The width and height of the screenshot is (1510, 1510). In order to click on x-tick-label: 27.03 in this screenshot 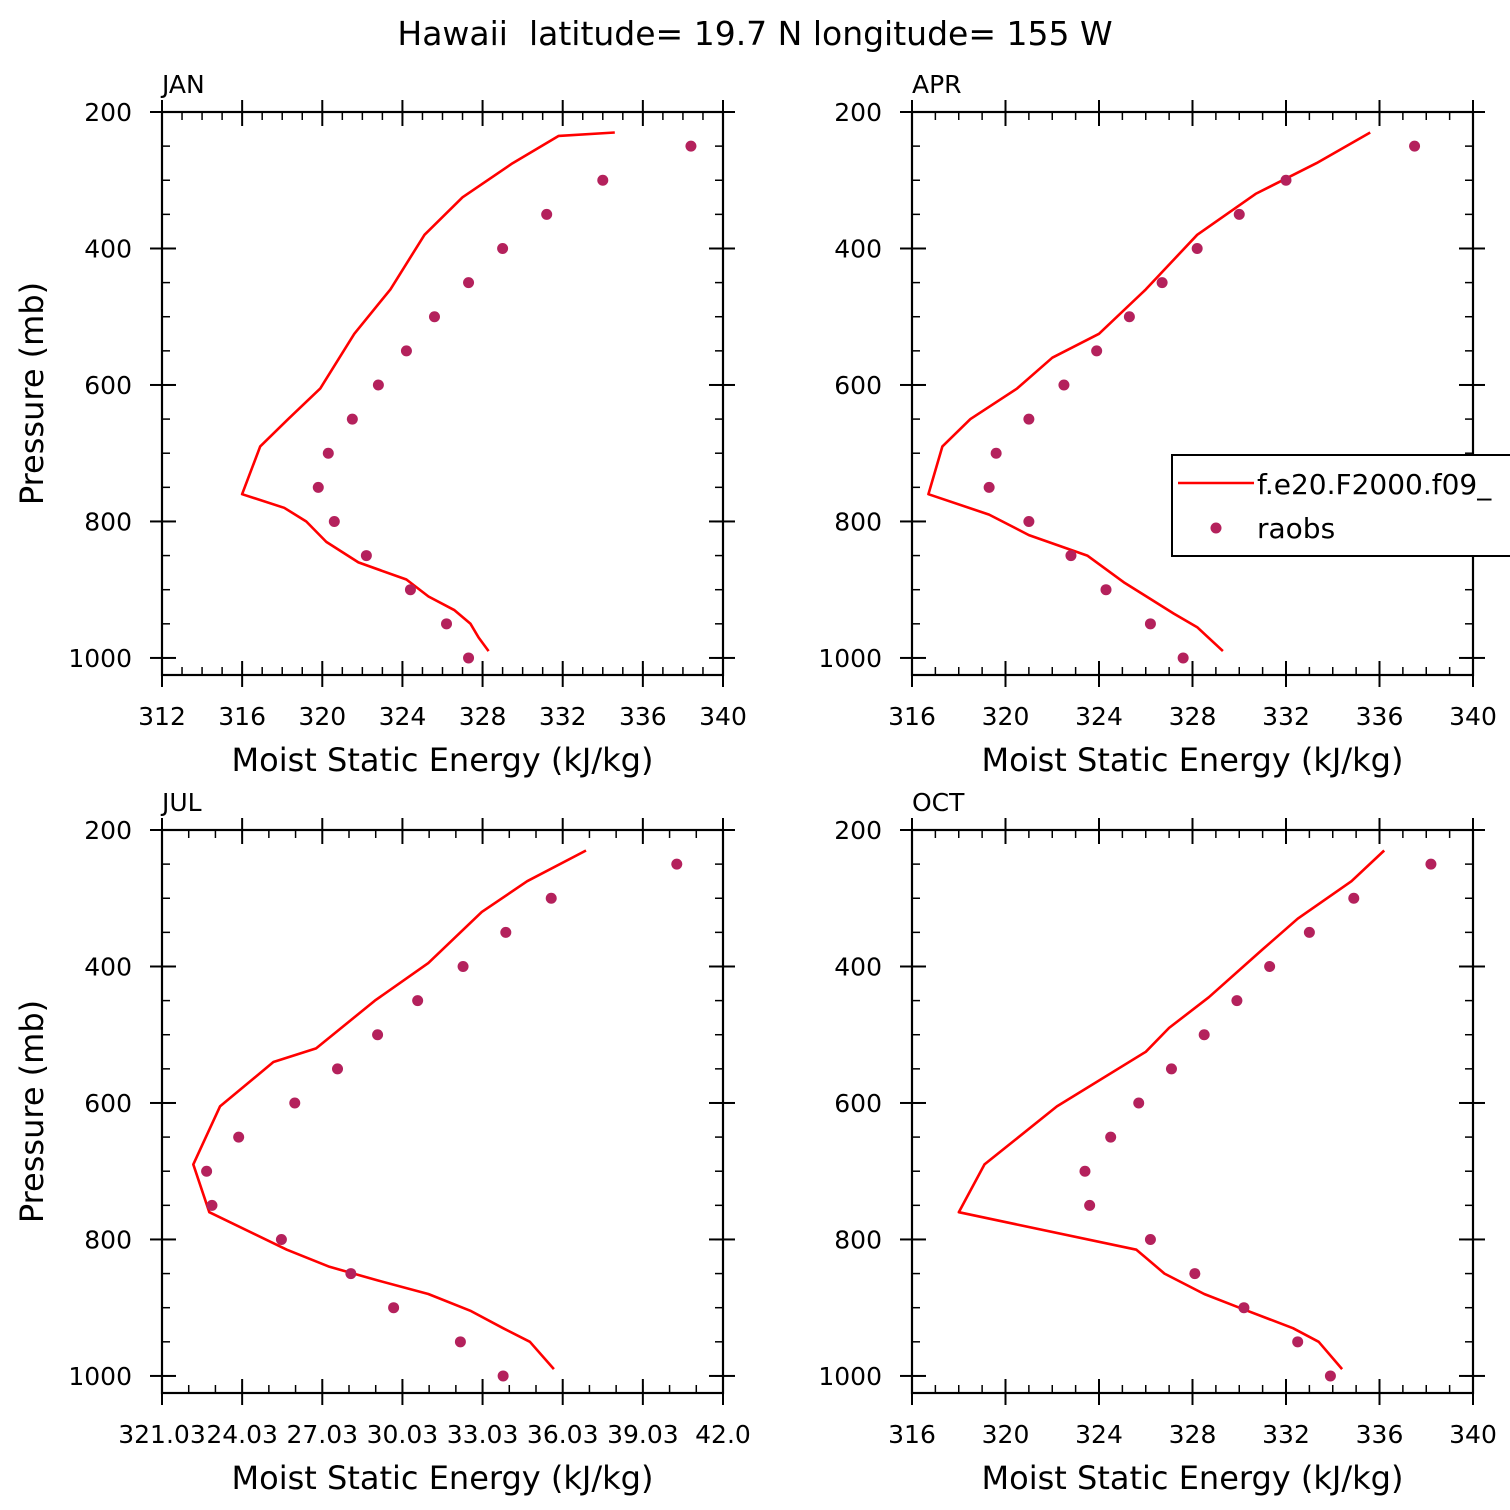, I will do `click(322, 1434)`.